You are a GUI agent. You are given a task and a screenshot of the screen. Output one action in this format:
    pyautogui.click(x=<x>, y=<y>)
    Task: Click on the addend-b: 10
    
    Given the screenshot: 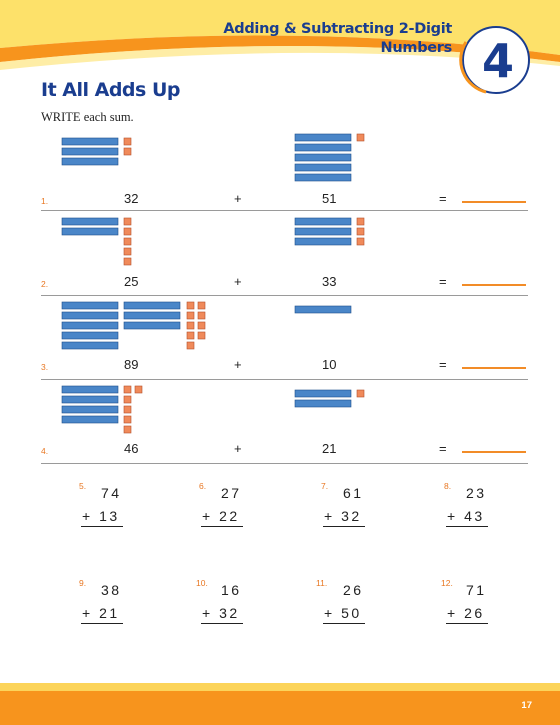 What is the action you would take?
    pyautogui.click(x=329, y=364)
    